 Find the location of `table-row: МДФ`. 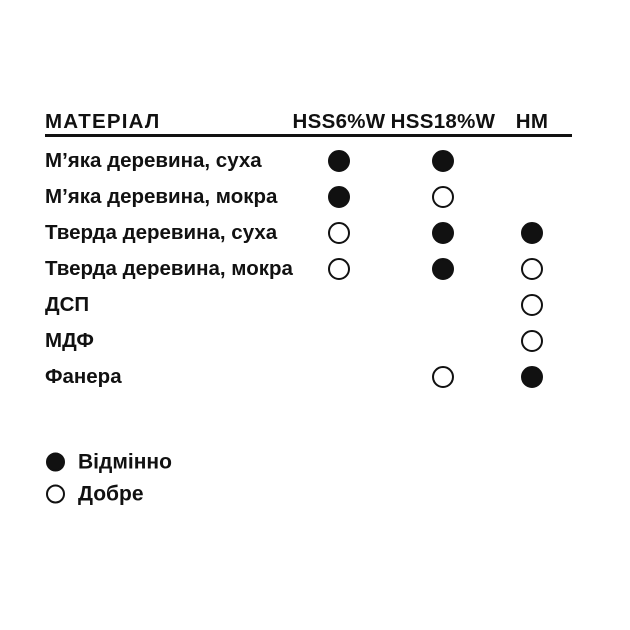

table-row: МДФ is located at coordinates (308, 341).